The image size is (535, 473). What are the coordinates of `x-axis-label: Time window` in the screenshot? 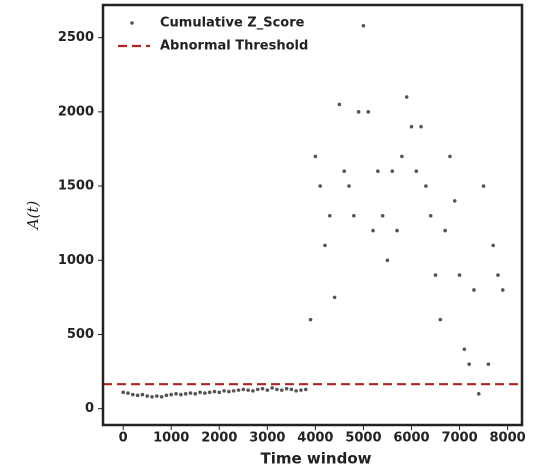 It's located at (316, 459).